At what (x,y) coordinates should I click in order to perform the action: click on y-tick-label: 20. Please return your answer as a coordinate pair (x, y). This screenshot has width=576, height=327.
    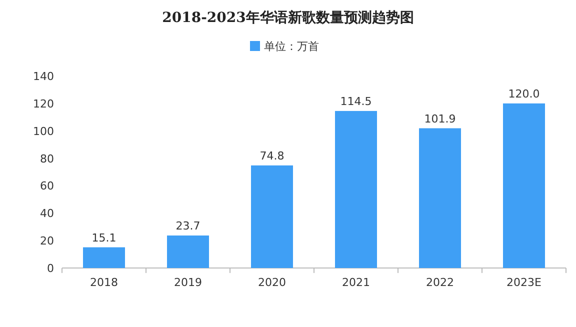
    Looking at the image, I should click on (47, 241).